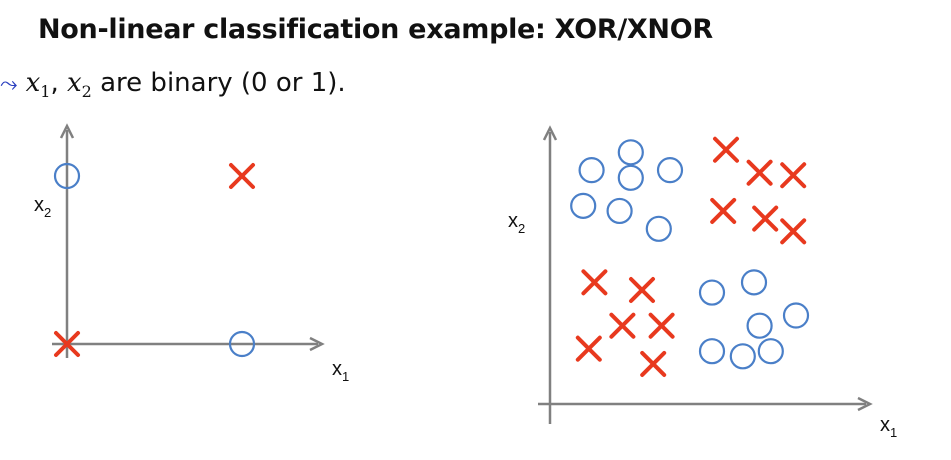 The height and width of the screenshot is (460, 951). Describe the element at coordinates (67, 131) in the screenshot. I see `chart1-y-arrowhead` at that location.